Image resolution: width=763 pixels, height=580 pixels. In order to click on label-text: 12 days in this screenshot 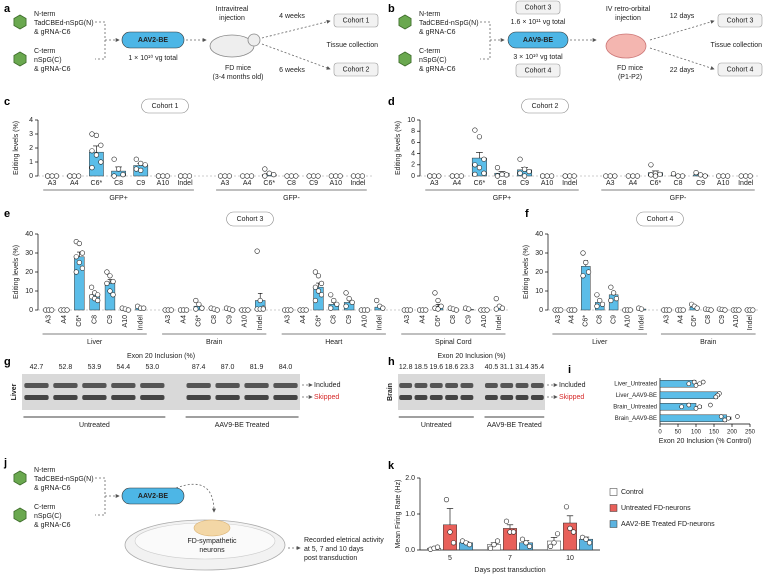, I will do `click(682, 16)`.